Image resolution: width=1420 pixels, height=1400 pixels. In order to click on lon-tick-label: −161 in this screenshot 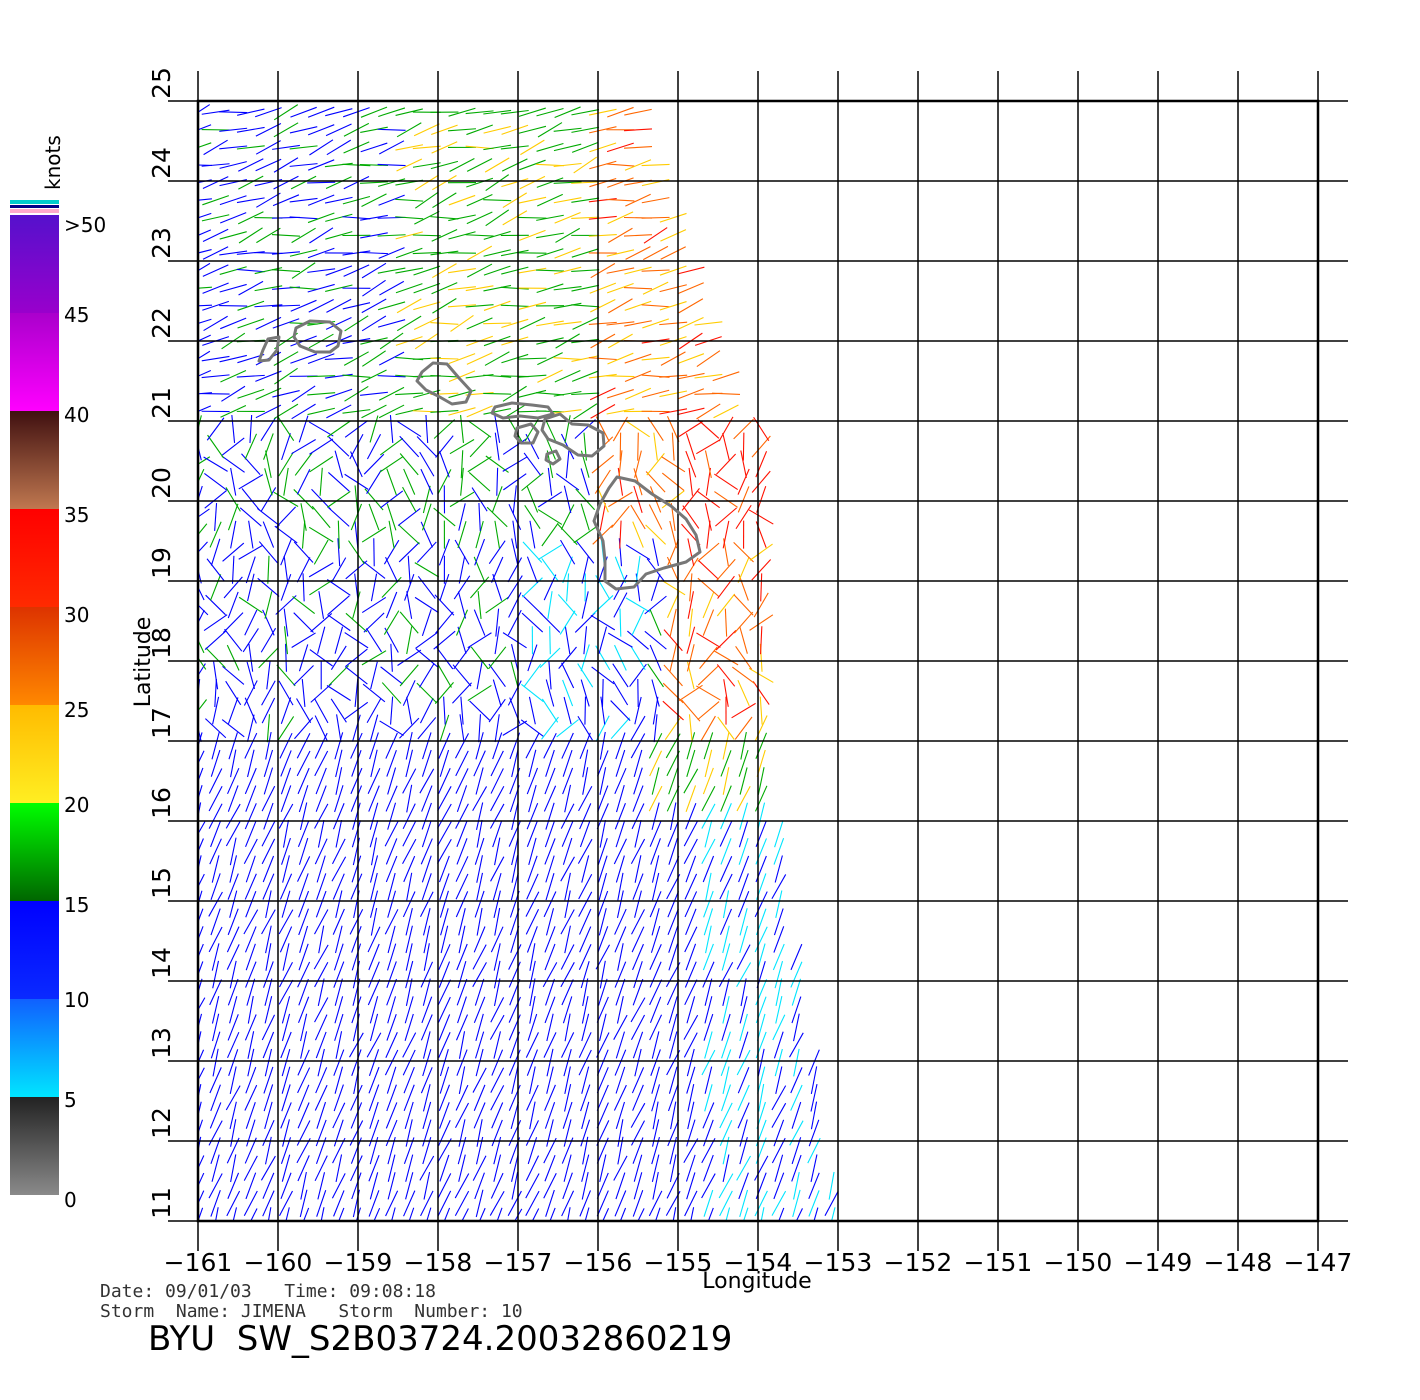, I will do `click(198, 1262)`.